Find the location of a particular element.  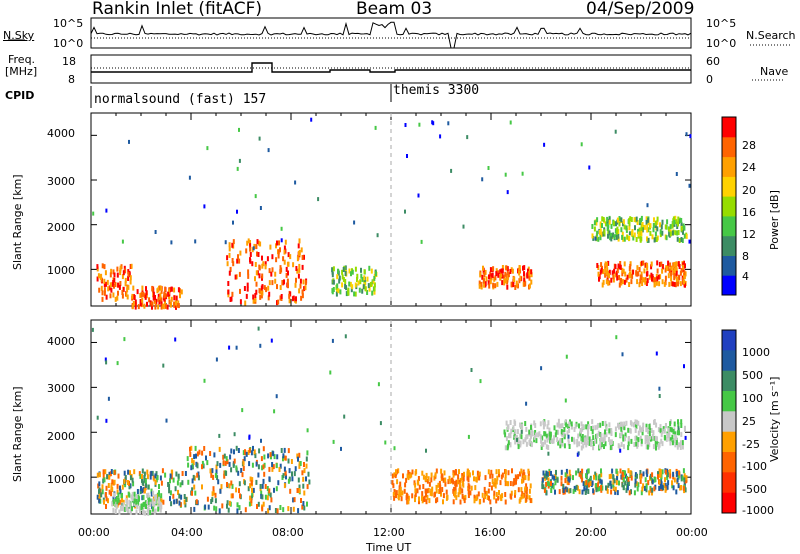

xtick-0: 00:00 is located at coordinates (94, 532).